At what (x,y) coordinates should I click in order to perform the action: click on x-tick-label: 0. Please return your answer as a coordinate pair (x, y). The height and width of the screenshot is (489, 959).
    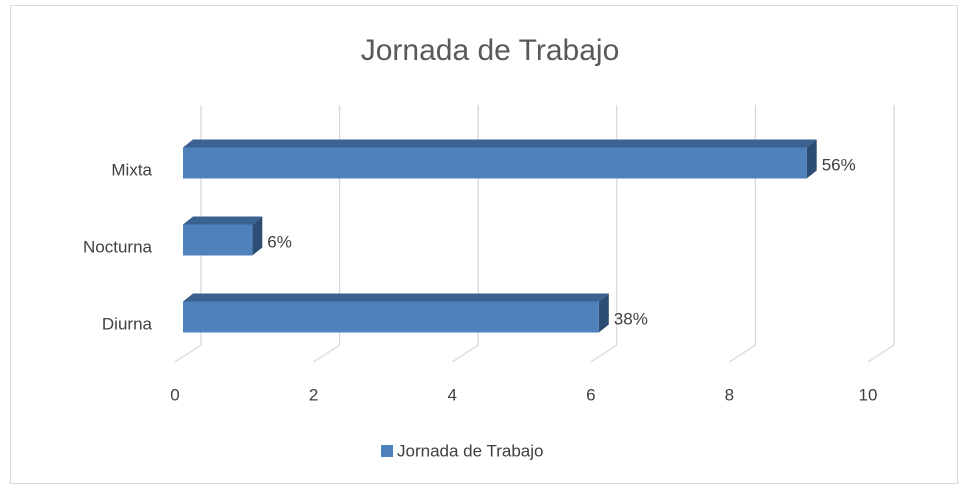
    Looking at the image, I should click on (174, 394).